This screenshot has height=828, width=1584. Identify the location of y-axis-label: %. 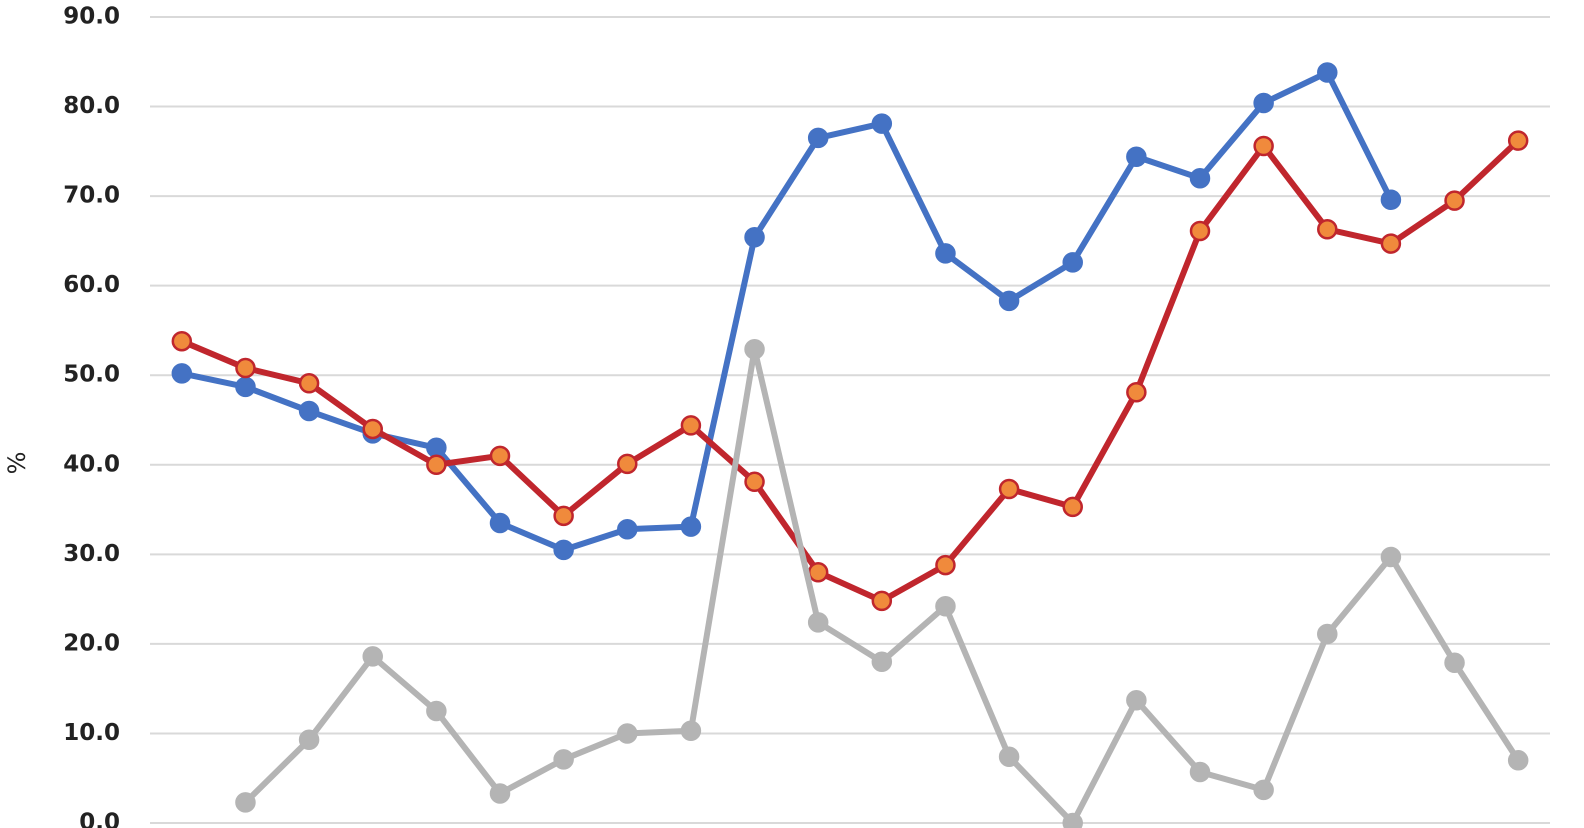
(17, 463).